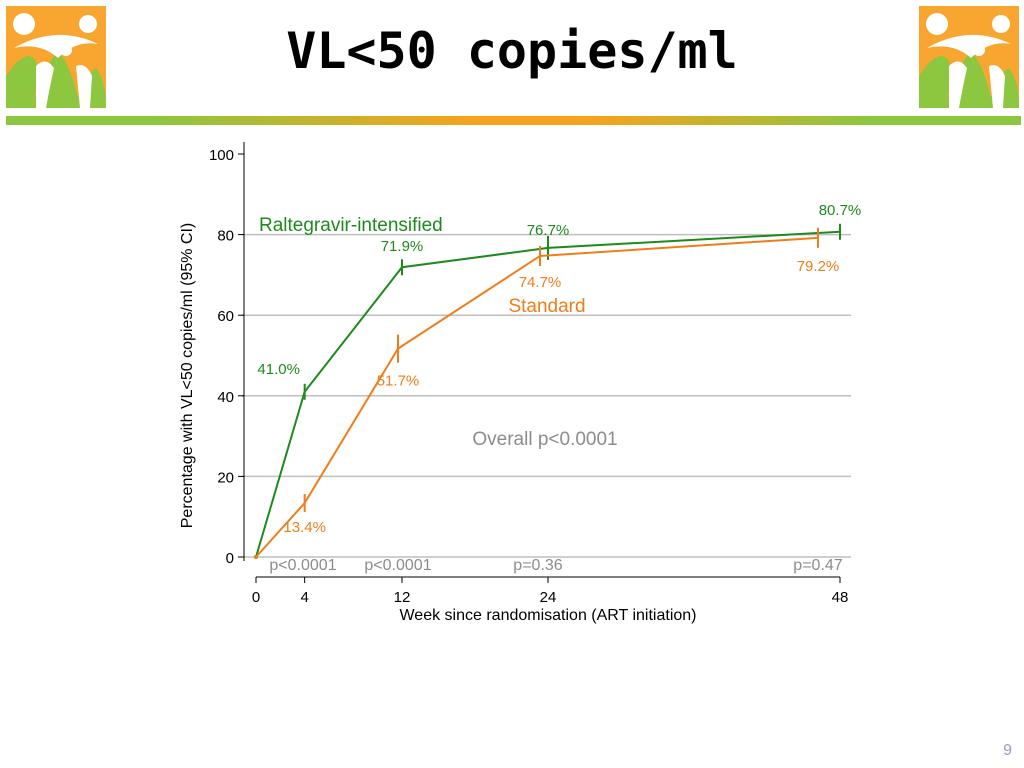 The width and height of the screenshot is (1024, 768). What do you see at coordinates (817, 565) in the screenshot?
I see `p-value-label: p=0.47` at bounding box center [817, 565].